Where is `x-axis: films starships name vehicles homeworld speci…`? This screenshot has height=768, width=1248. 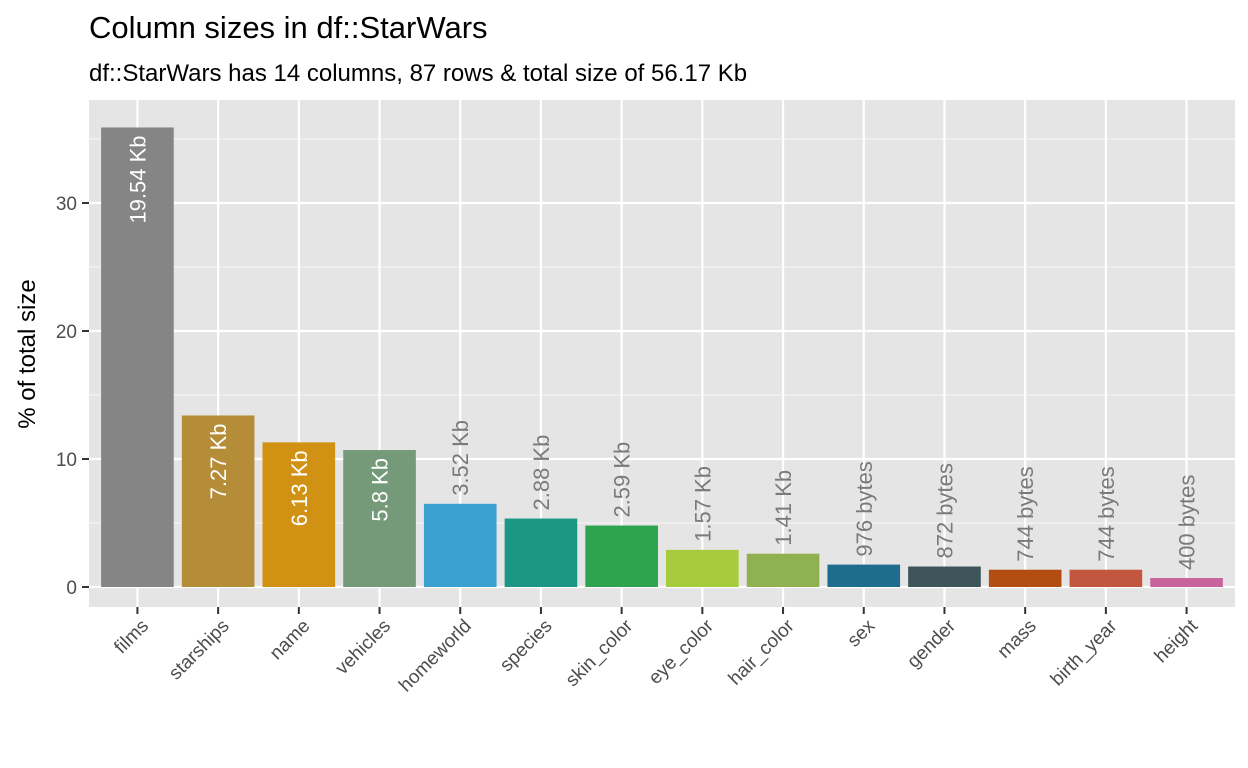
x-axis: films starships name vehicles homeworld speci… is located at coordinates (656, 652).